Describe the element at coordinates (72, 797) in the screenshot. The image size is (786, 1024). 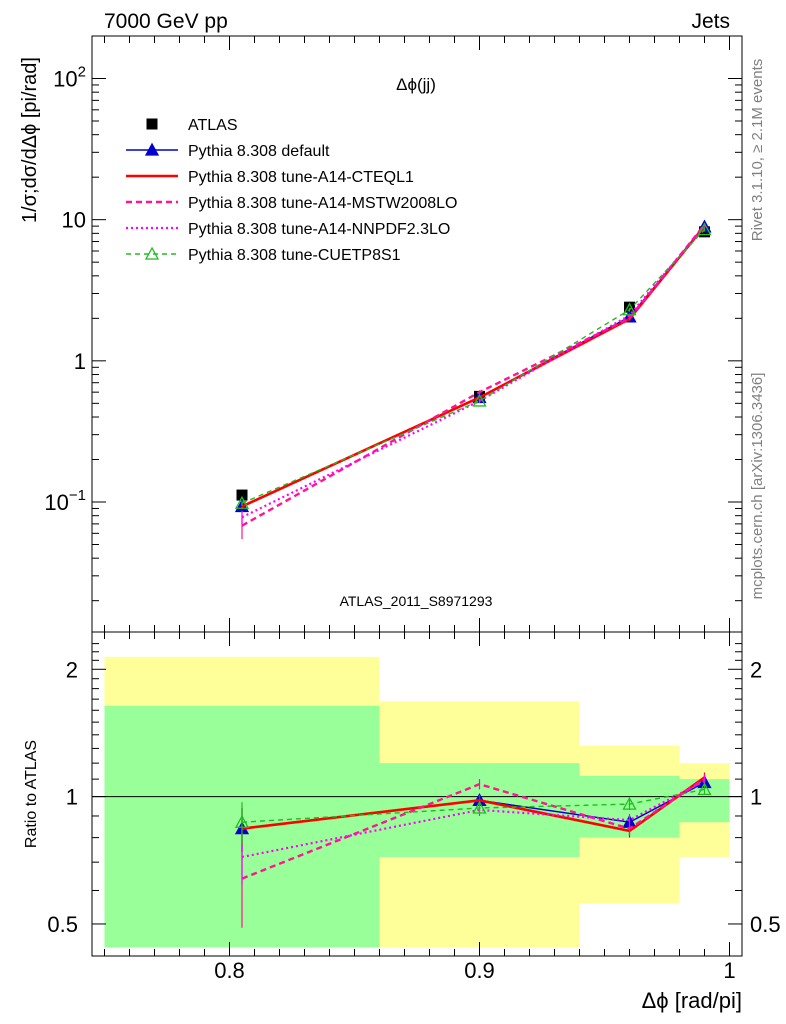
I see `ratio-y-tick-label: 1` at that location.